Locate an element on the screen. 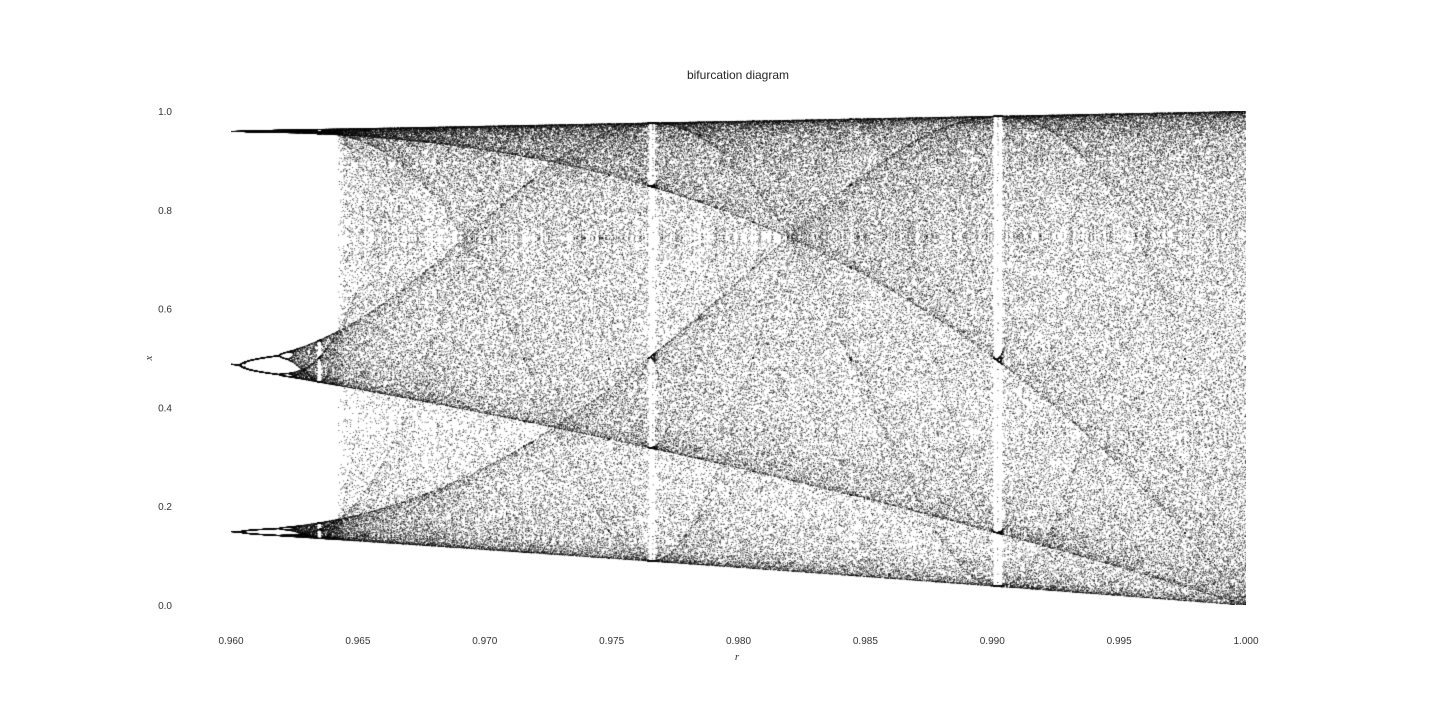 This screenshot has width=1440, height=720. y-tick-label: 0.0 is located at coordinates (165, 606).